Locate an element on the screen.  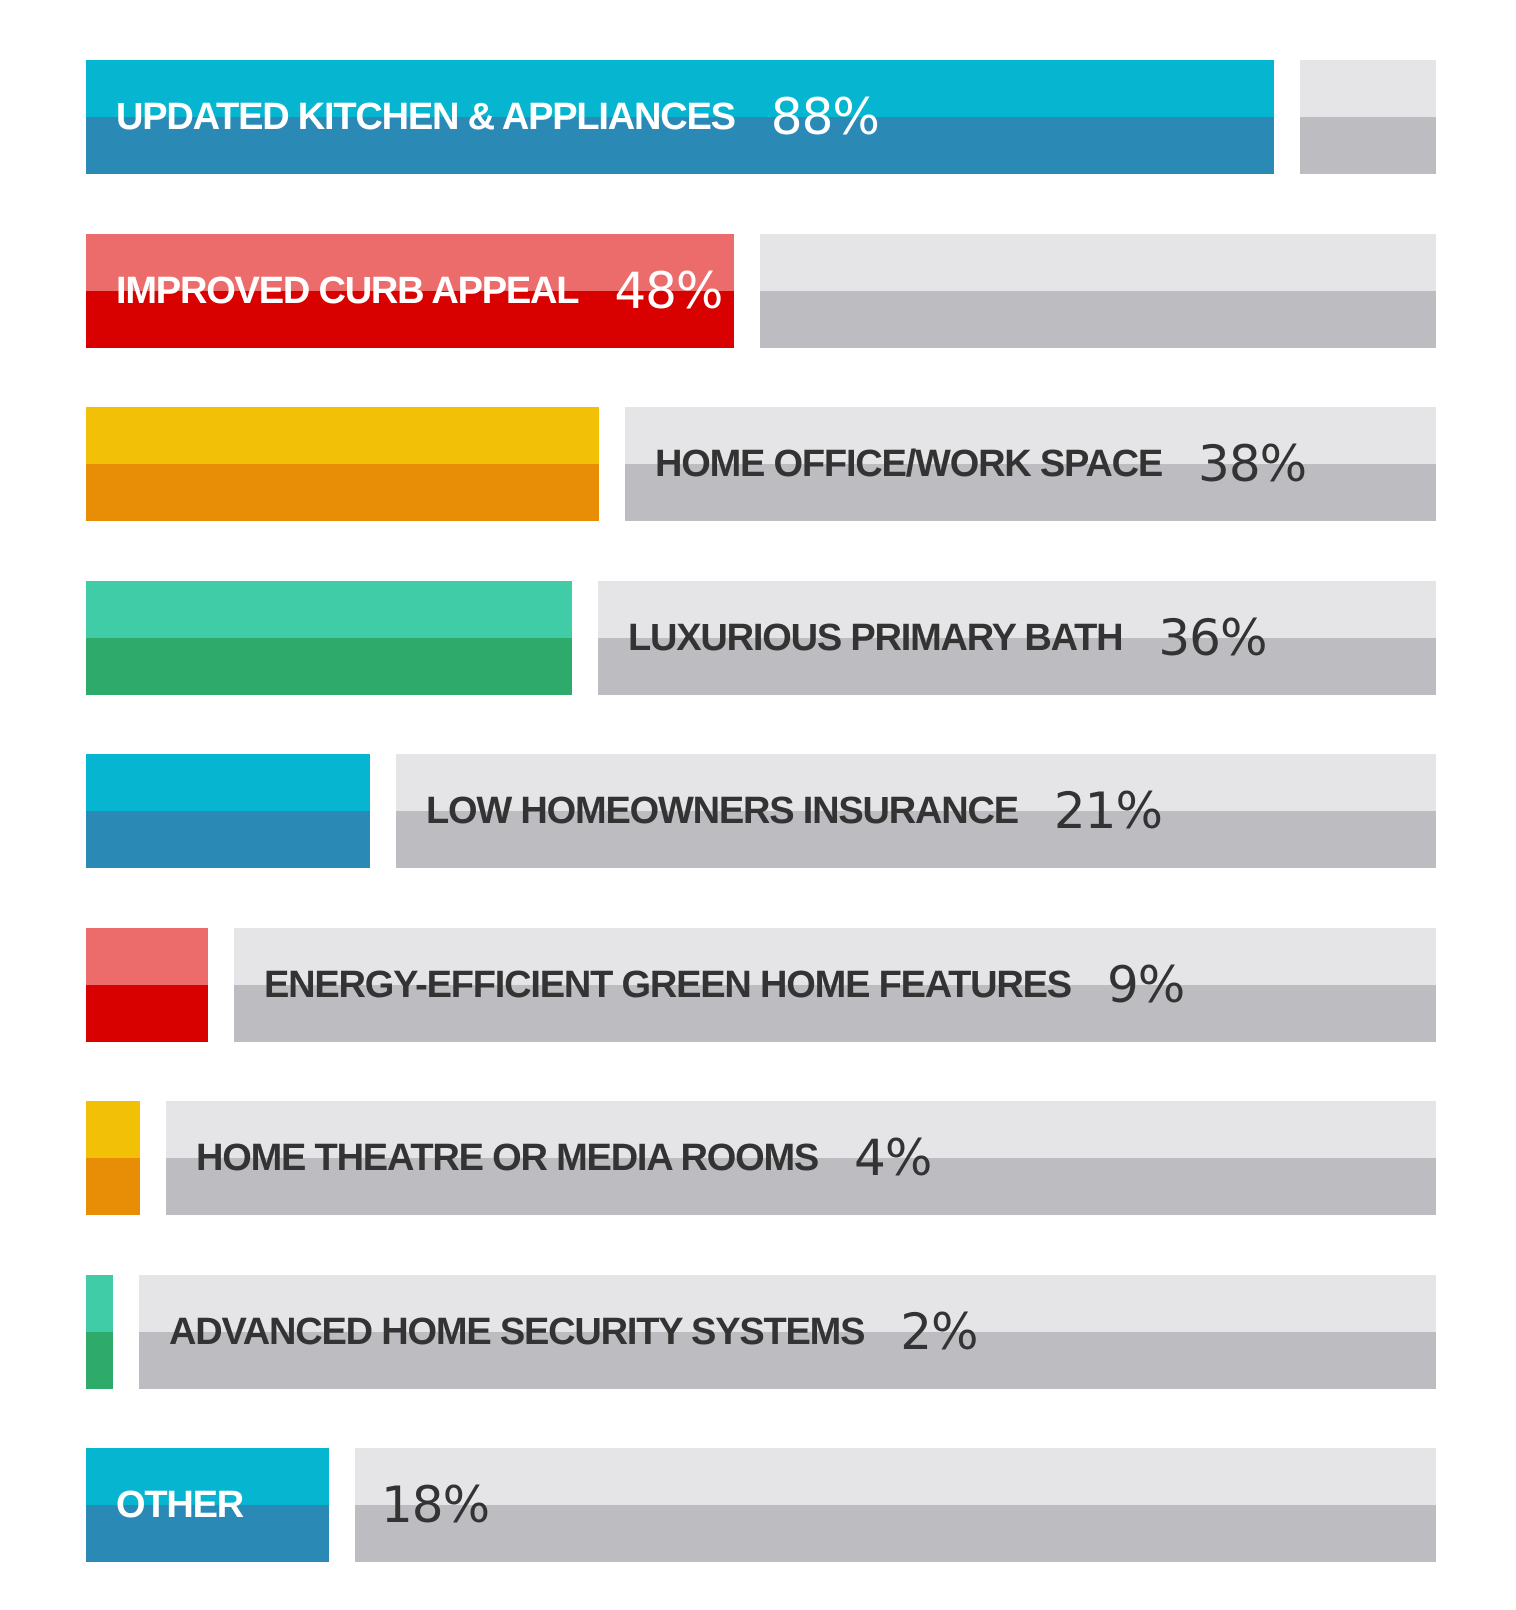
bar-row: LOW HOMEOWNERS INSURANCE 21% is located at coordinates (761, 811).